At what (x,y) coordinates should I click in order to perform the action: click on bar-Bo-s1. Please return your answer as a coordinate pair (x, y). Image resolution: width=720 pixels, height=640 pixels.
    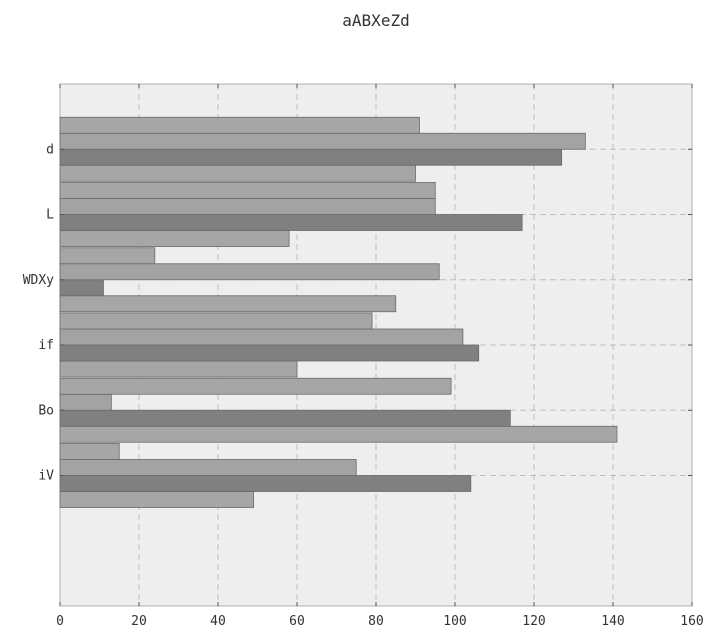
    Looking at the image, I should click on (285, 418).